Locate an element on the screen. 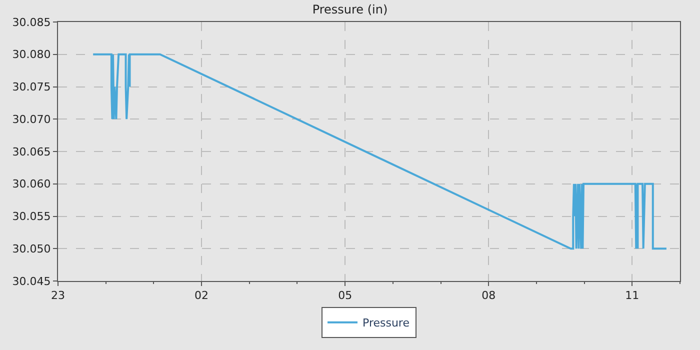 The image size is (700, 350). y-tick-label: 30.080 is located at coordinates (31, 55).